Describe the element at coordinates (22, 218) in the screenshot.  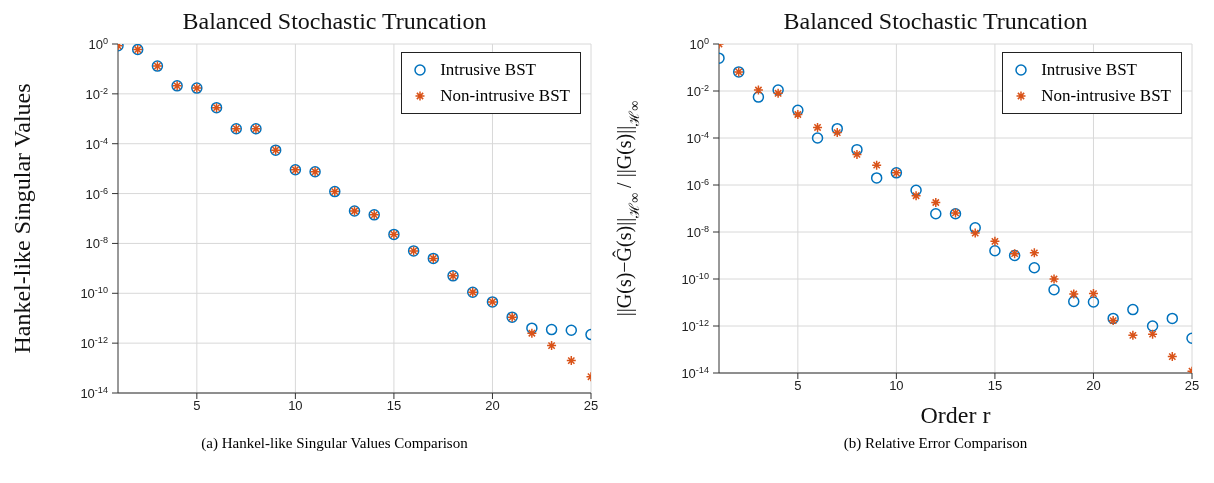
I see `y-axis-title: Hankel-like Singular Values` at that location.